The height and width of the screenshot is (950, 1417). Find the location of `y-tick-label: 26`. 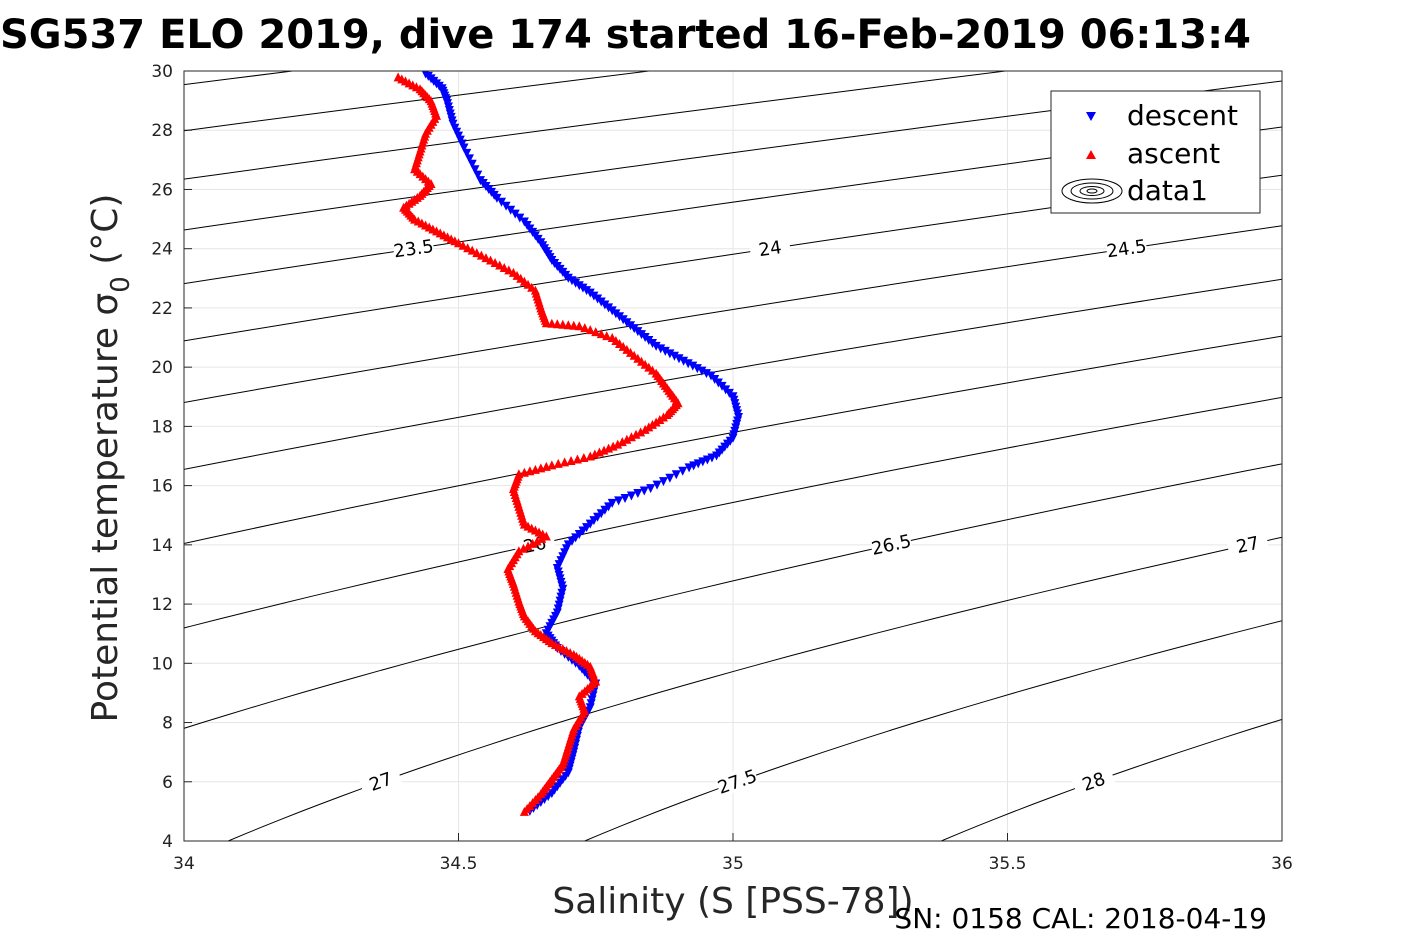

y-tick-label: 26 is located at coordinates (162, 190).